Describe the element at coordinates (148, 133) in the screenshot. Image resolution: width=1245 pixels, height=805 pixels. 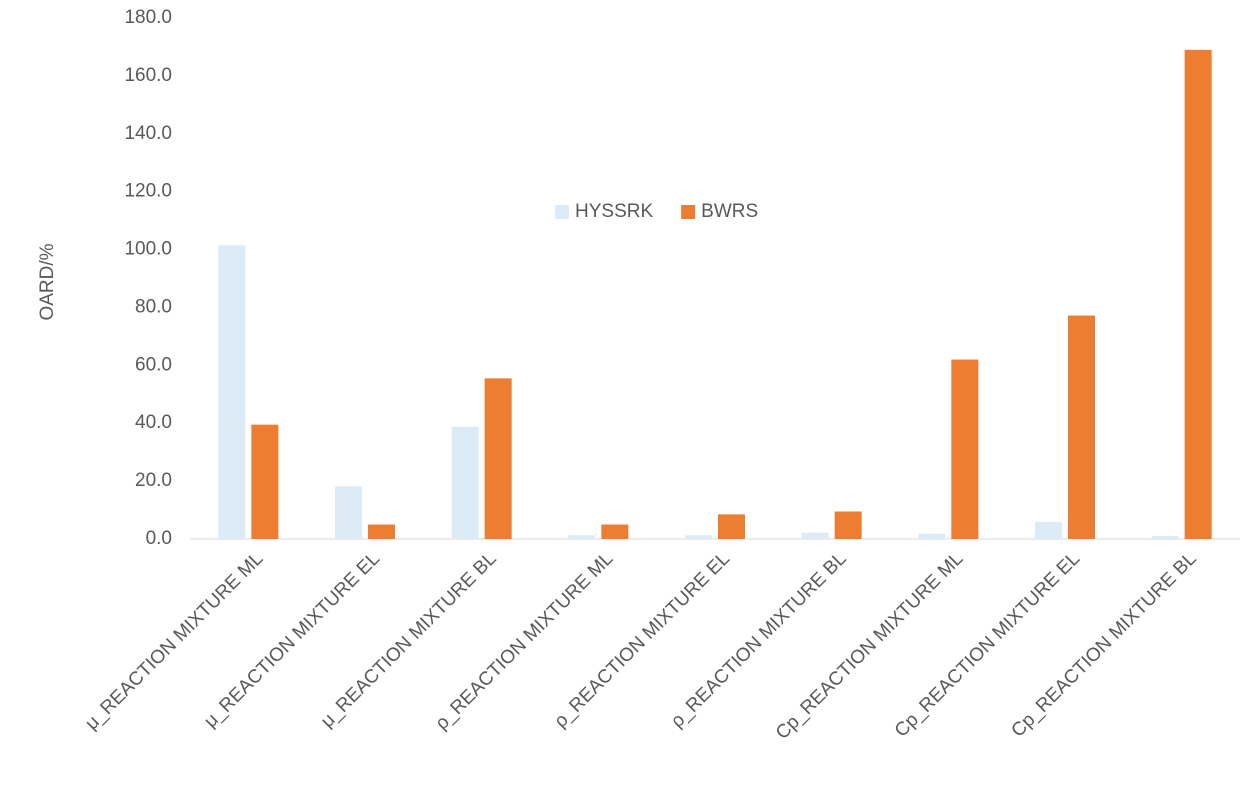
I see `y-tick-label: 140.0` at that location.